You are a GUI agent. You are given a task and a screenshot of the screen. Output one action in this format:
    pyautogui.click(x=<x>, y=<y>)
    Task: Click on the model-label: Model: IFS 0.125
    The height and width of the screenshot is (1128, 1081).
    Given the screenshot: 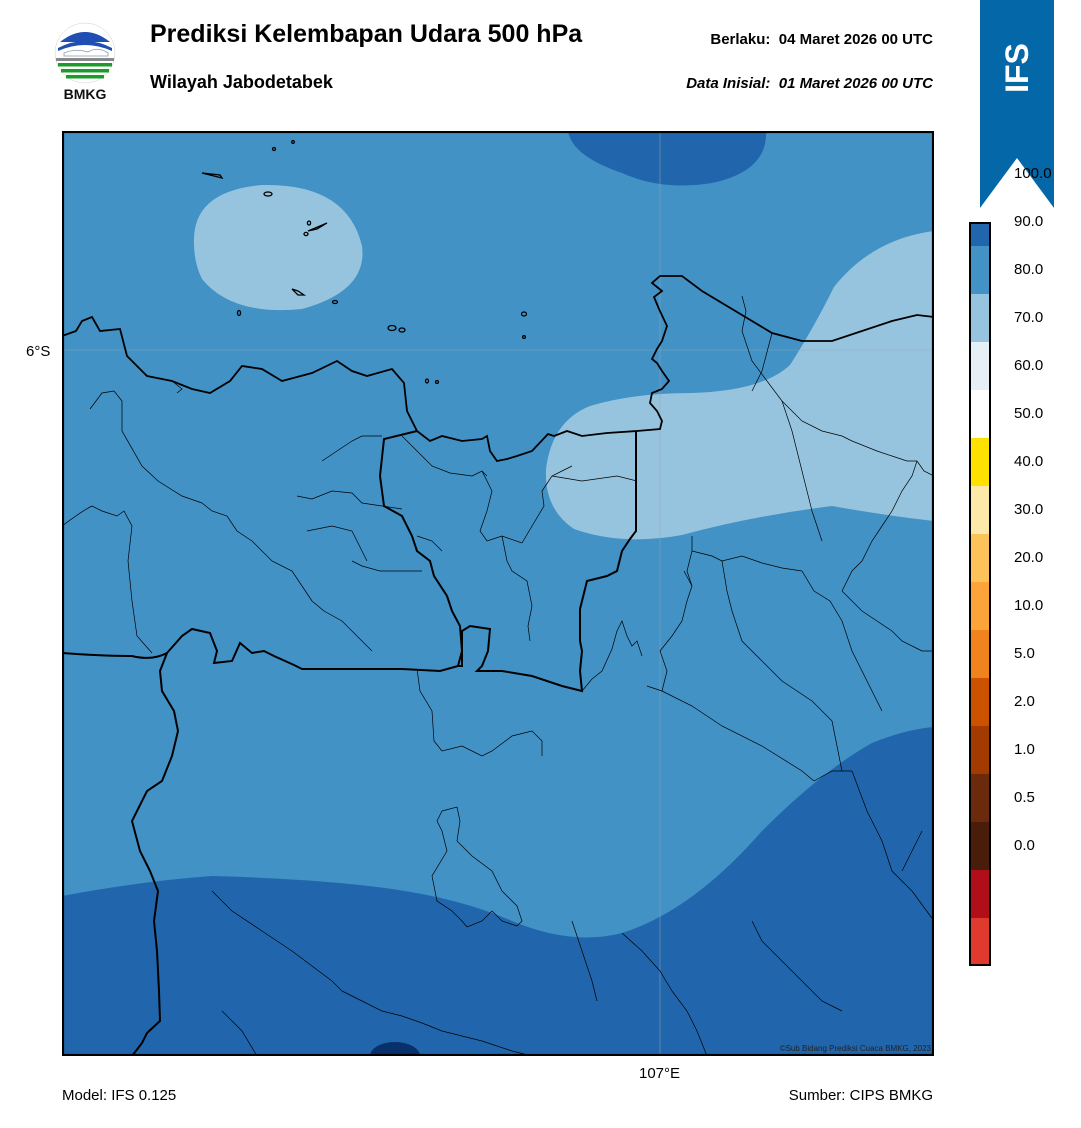 What is the action you would take?
    pyautogui.click(x=119, y=1095)
    